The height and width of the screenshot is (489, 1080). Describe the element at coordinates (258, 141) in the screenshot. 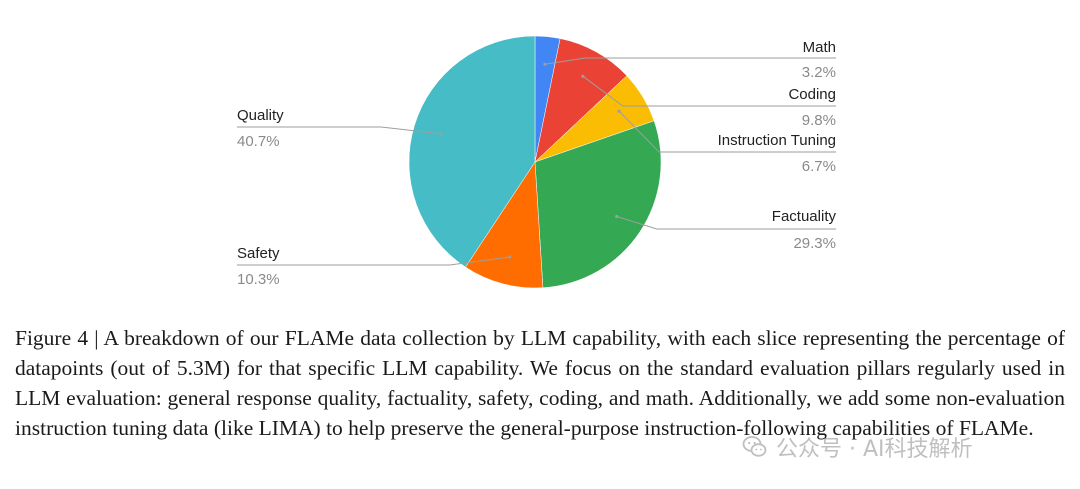

I see `slice-value-quality: 40.7%` at that location.